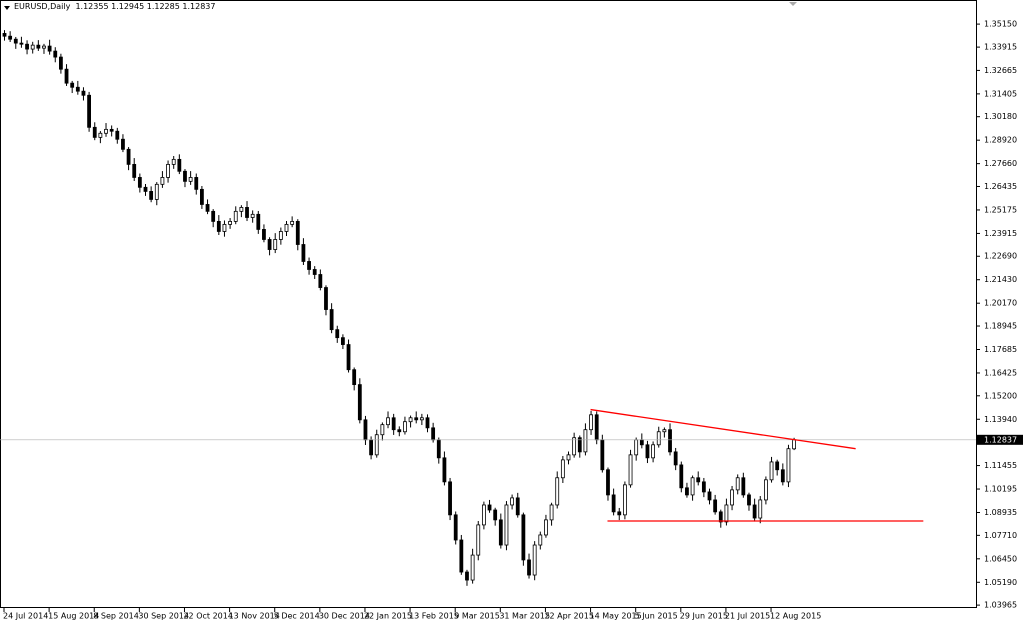 This screenshot has width=1024, height=623. I want to click on y-tick-label: 1.11455, so click(1000, 465).